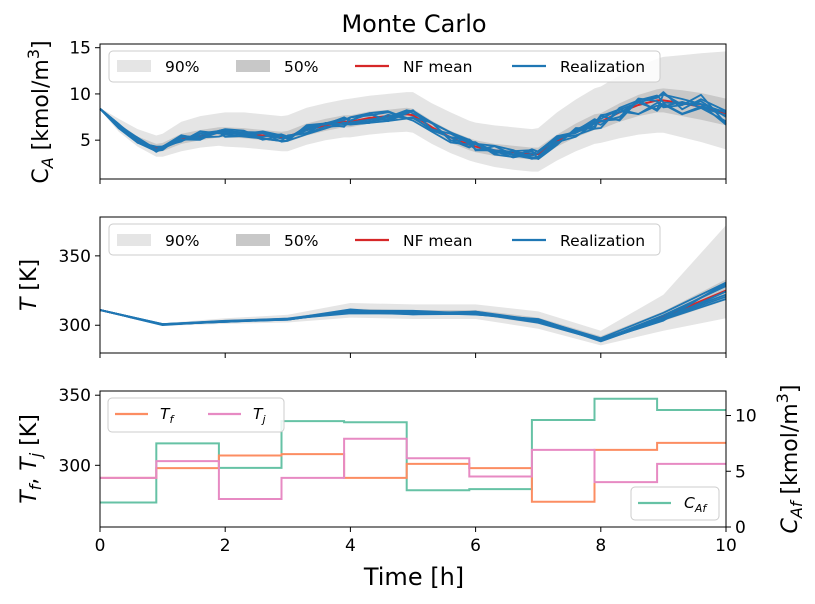  I want to click on ytick-label-right: 5, so click(740, 472).